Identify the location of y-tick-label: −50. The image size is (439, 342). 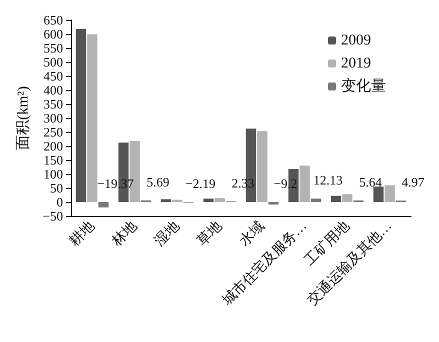
(52, 216).